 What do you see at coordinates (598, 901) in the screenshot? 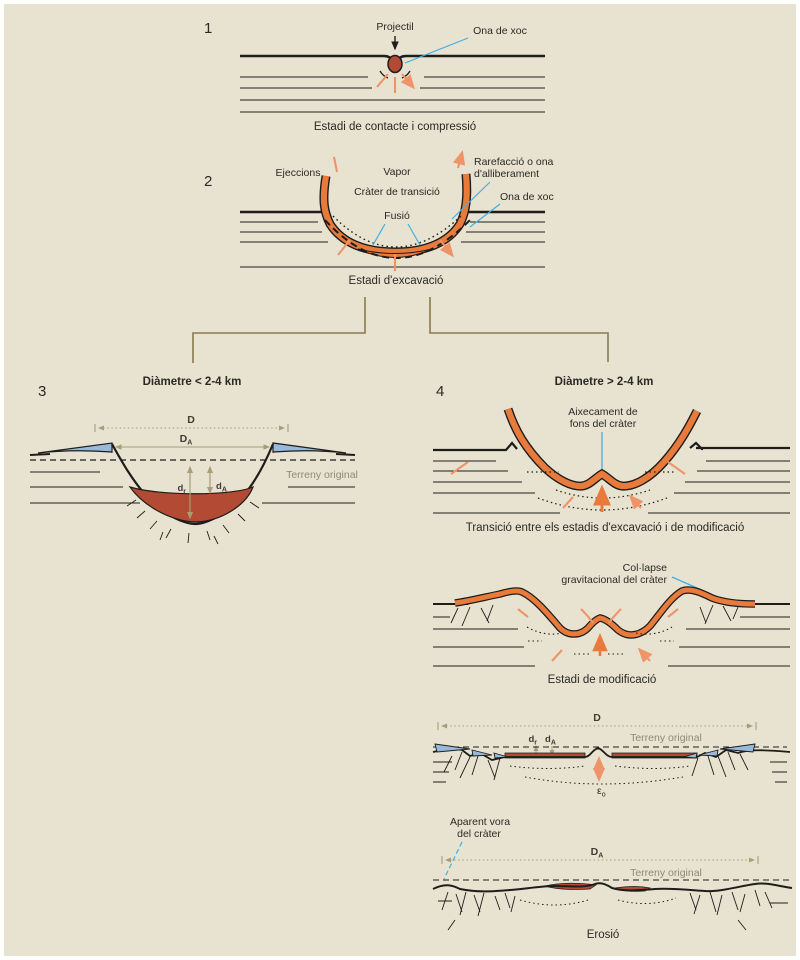
I see `erosion-uplift-dotted-lines` at bounding box center [598, 901].